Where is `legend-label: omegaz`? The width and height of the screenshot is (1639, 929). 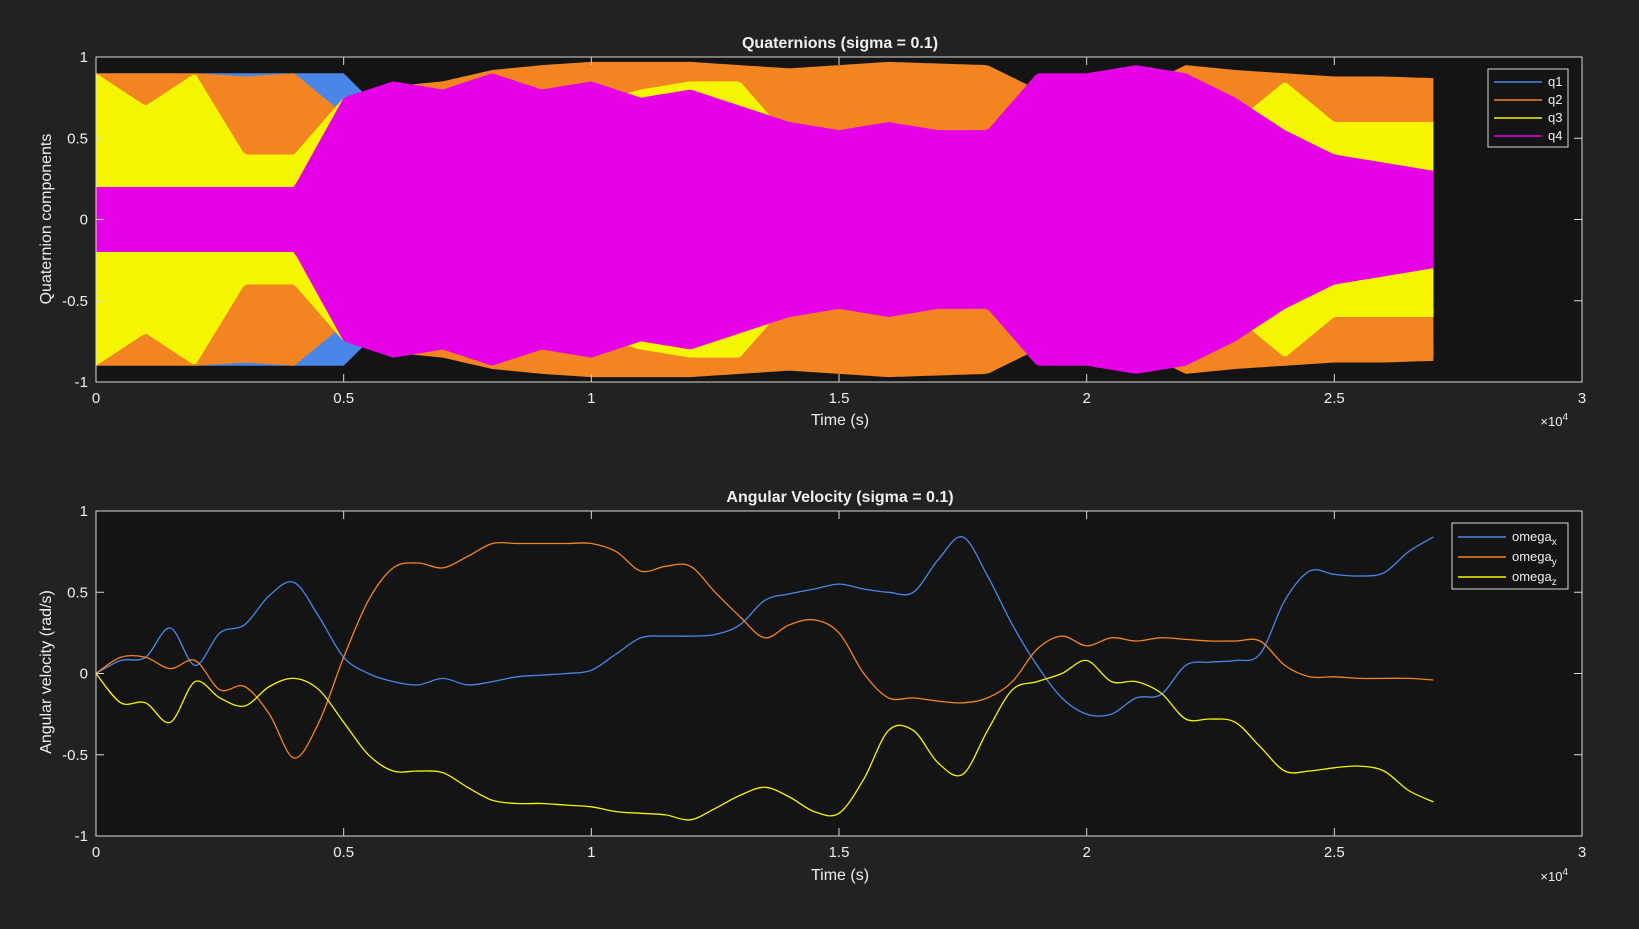 legend-label: omegaz is located at coordinates (1534, 578).